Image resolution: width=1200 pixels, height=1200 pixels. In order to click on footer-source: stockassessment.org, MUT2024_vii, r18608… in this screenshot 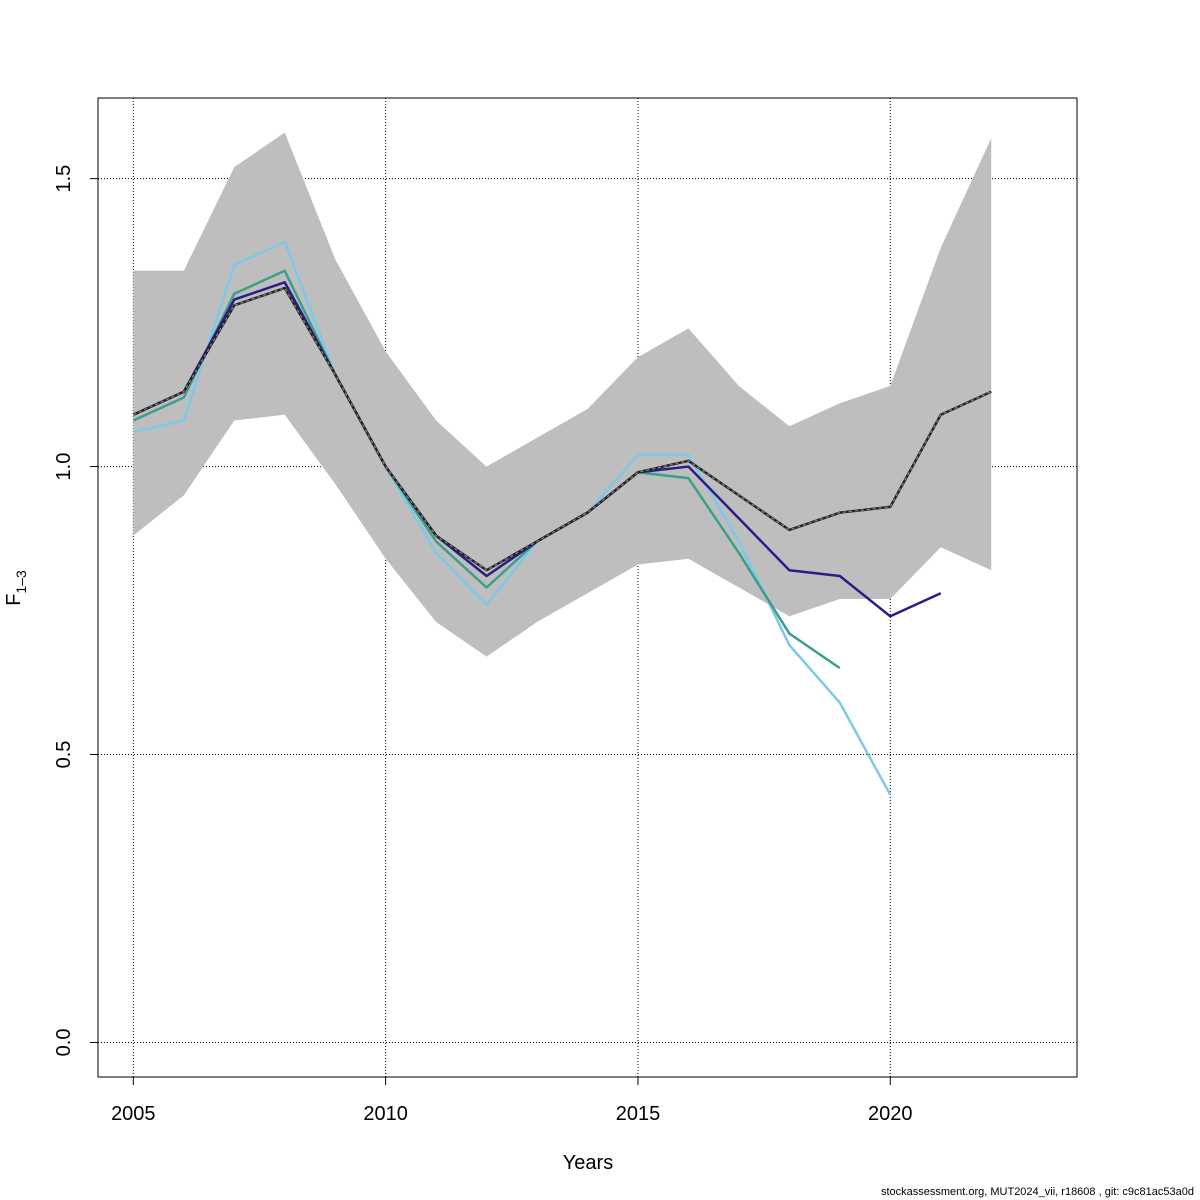, I will do `click(1037, 1192)`.